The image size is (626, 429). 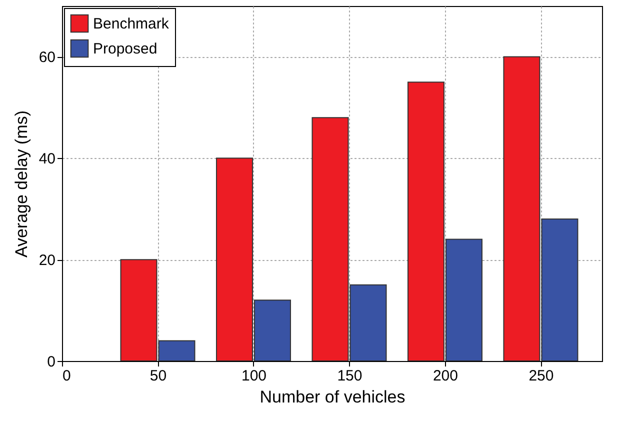 What do you see at coordinates (66, 376) in the screenshot?
I see `x-tick-label: 0` at bounding box center [66, 376].